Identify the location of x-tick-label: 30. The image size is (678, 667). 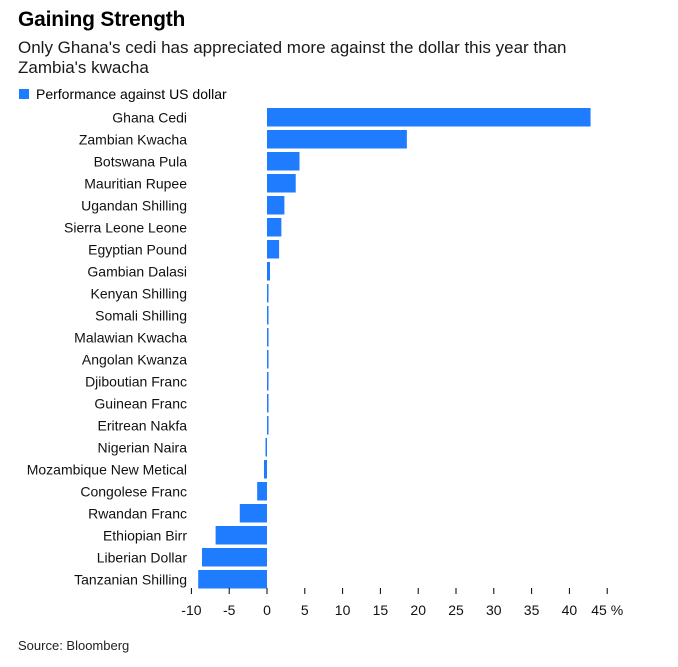
(494, 610).